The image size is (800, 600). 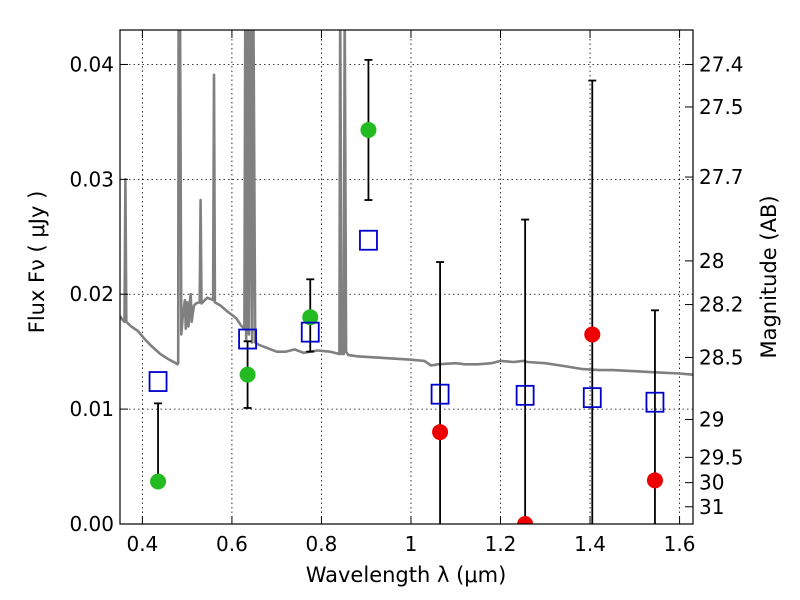 I want to click on x-tick-label: 0.8, so click(x=322, y=544).